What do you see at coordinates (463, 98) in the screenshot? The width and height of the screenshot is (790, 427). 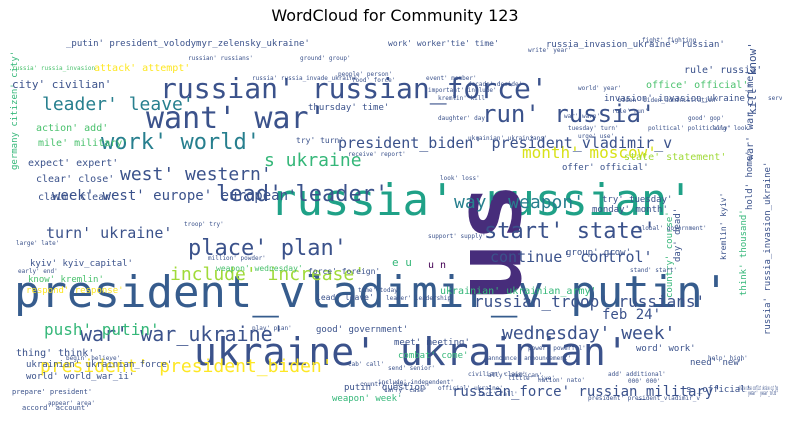 I see `wordcloud-word: kremlin' kill'` at bounding box center [463, 98].